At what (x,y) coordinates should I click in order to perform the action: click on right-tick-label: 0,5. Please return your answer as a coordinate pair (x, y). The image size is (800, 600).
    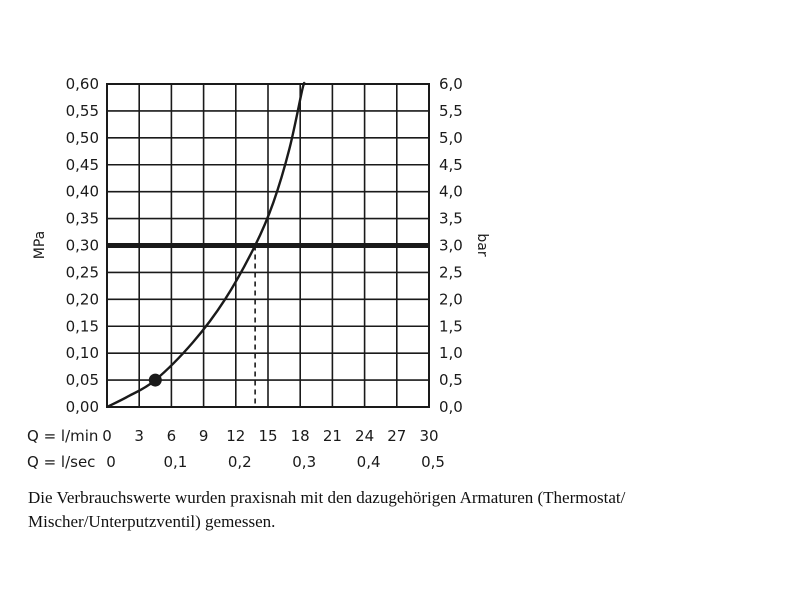
    Looking at the image, I should click on (451, 380).